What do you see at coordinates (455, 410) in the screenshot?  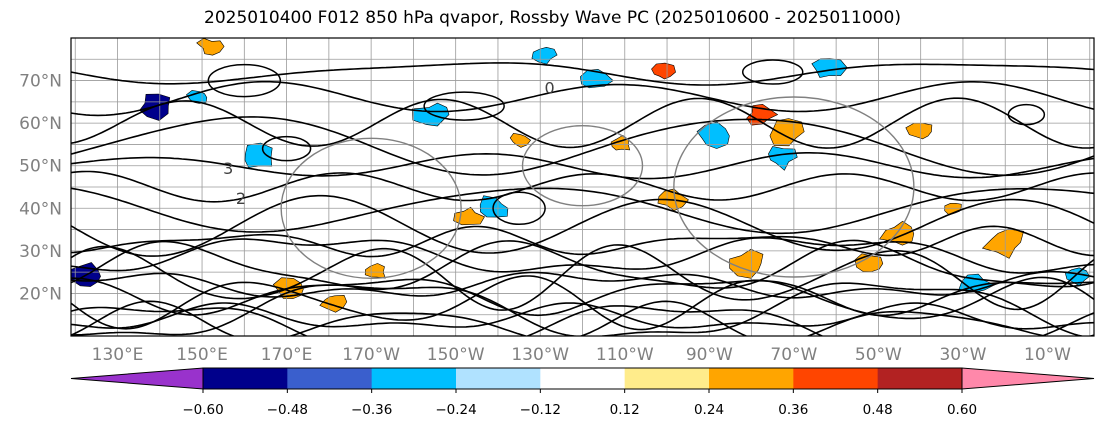 I see `colorbar-tick-label: −0.24` at bounding box center [455, 410].